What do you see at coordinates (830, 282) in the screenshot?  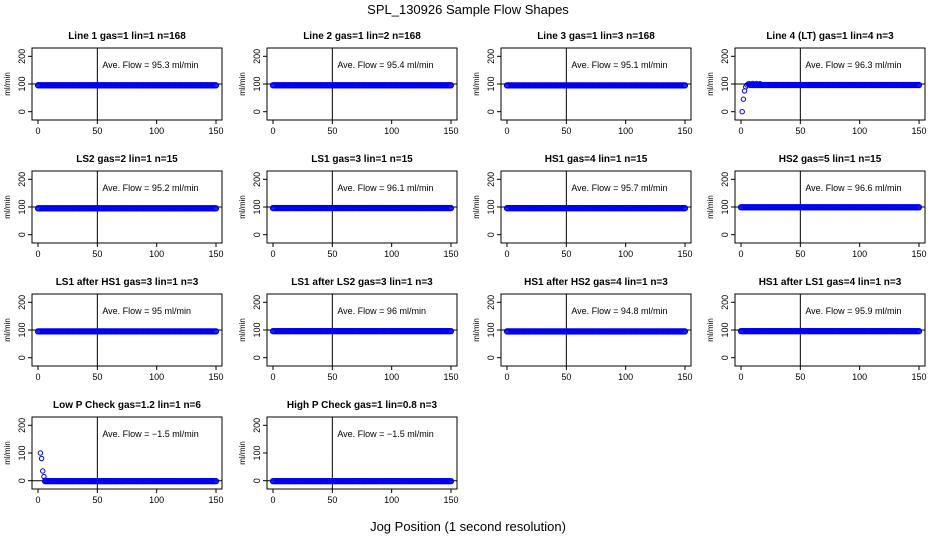 I see `panel-title: HS1 after LS1 gas=4 lin=1 n=3` at bounding box center [830, 282].